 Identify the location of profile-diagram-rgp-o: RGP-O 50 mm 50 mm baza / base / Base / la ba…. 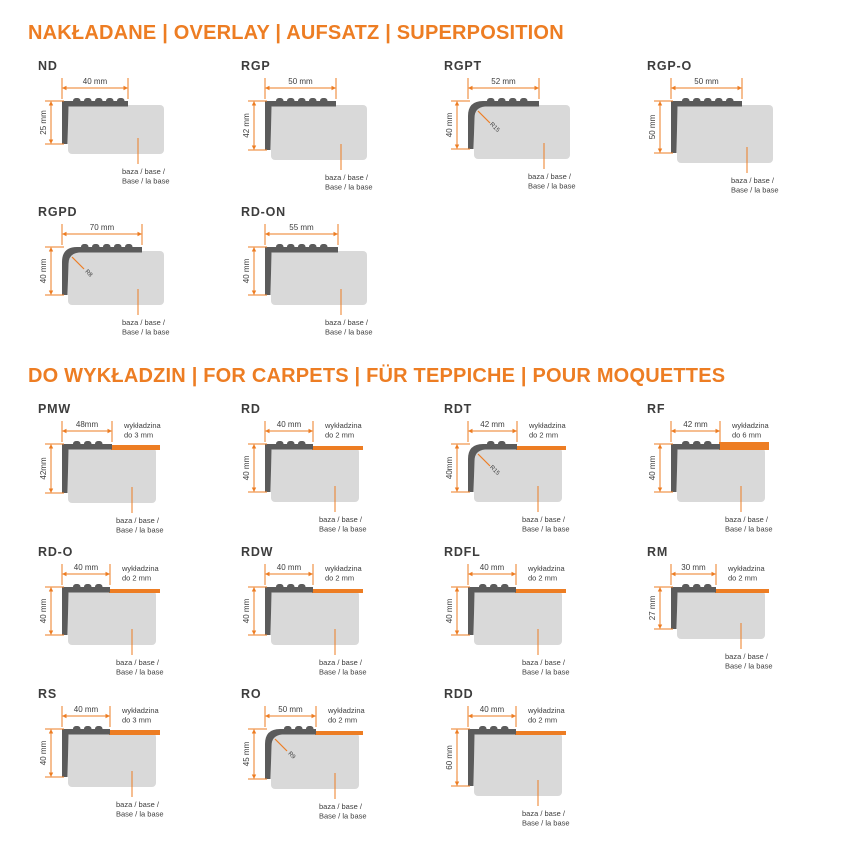
(748, 129).